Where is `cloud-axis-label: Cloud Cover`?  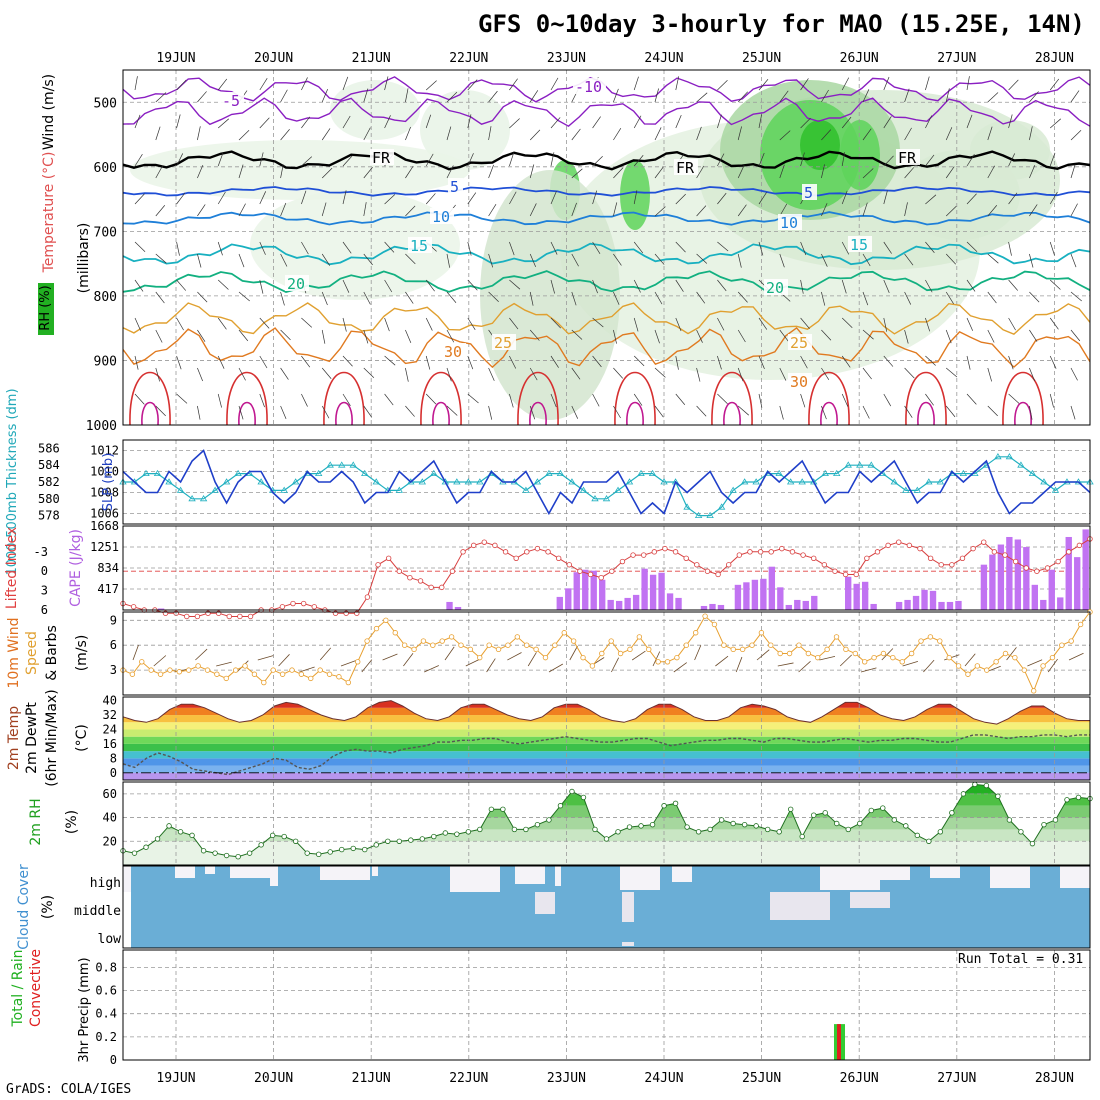
cloud-axis-label: Cloud Cover is located at coordinates (24, 907).